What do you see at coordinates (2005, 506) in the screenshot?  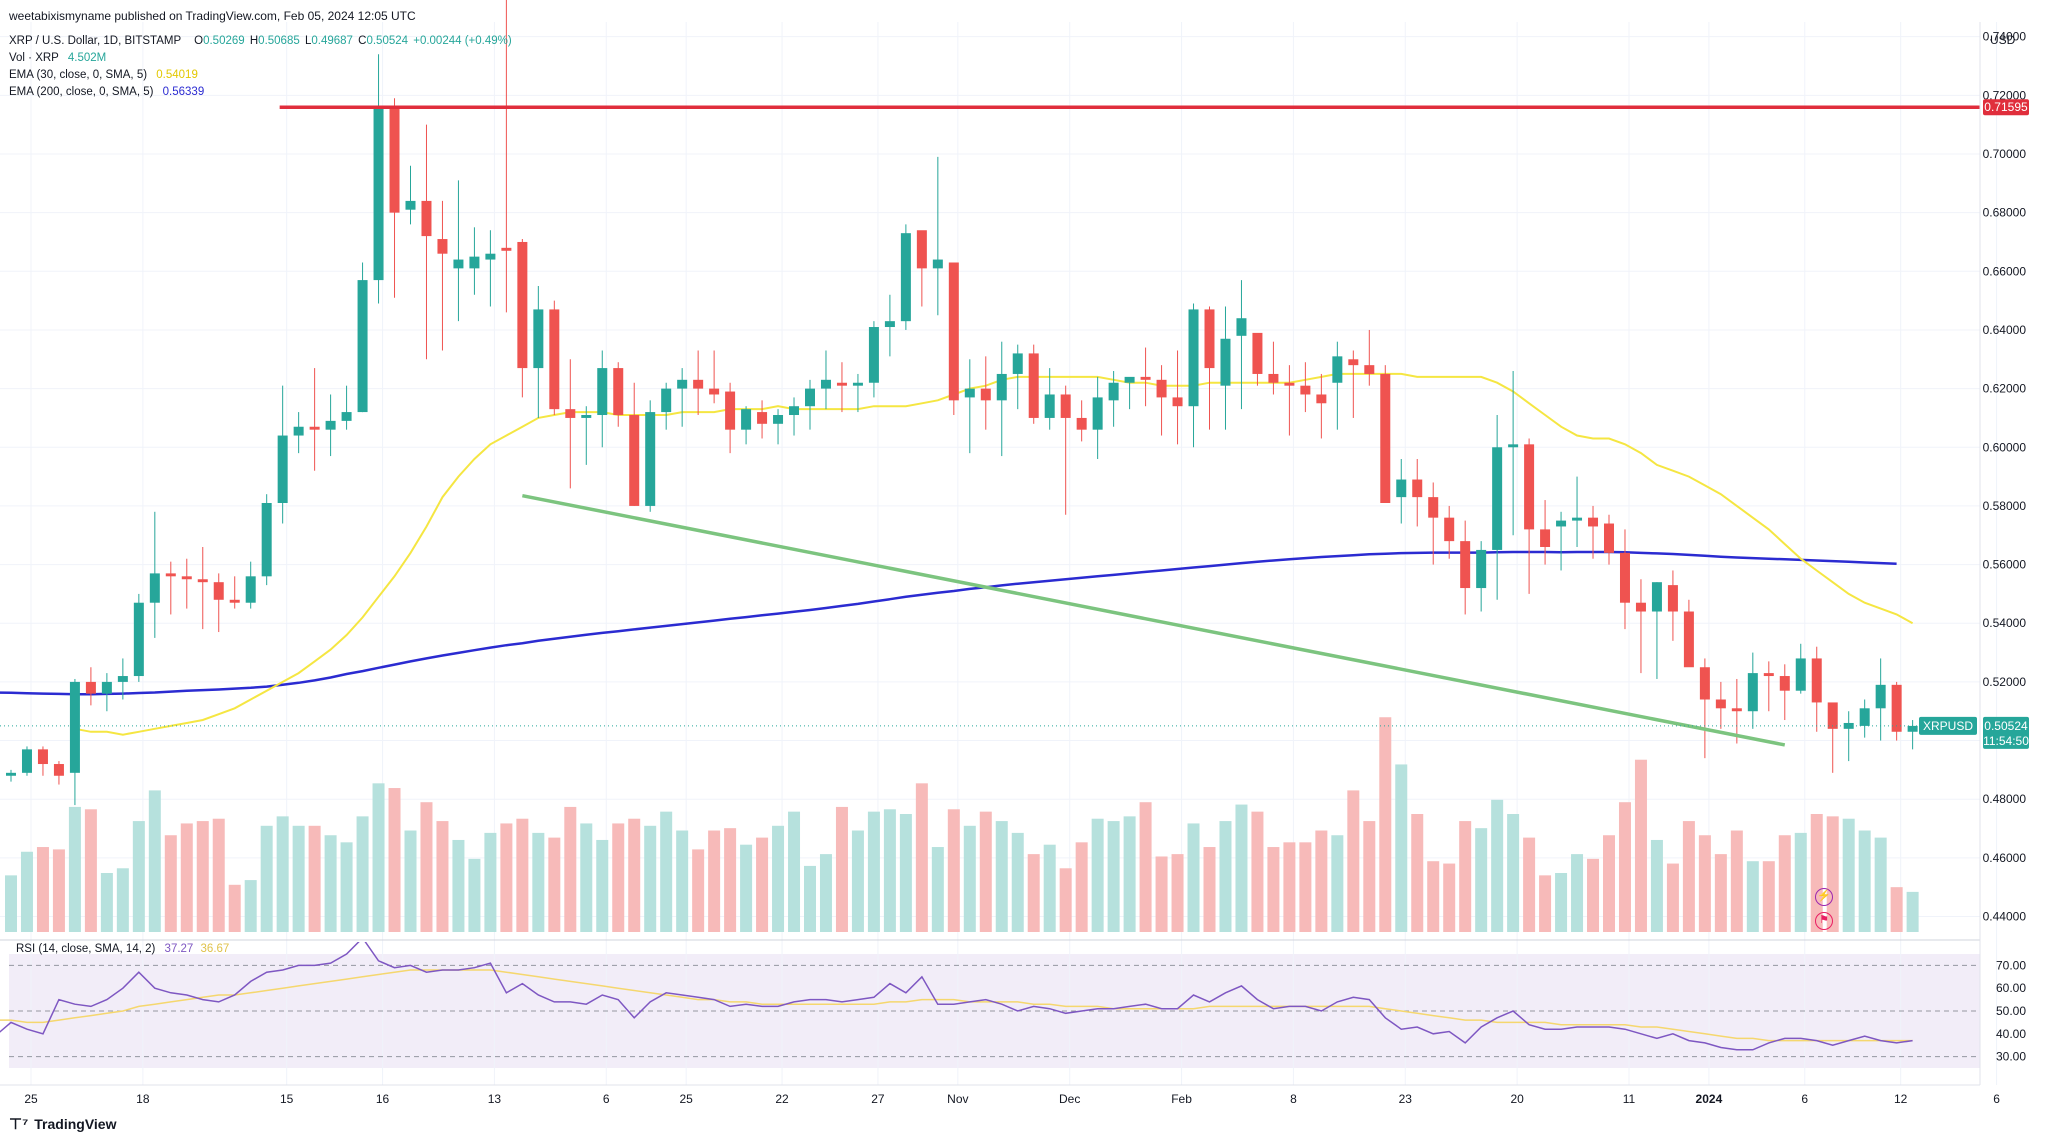 I see `price-tick-label: 0.58000` at bounding box center [2005, 506].